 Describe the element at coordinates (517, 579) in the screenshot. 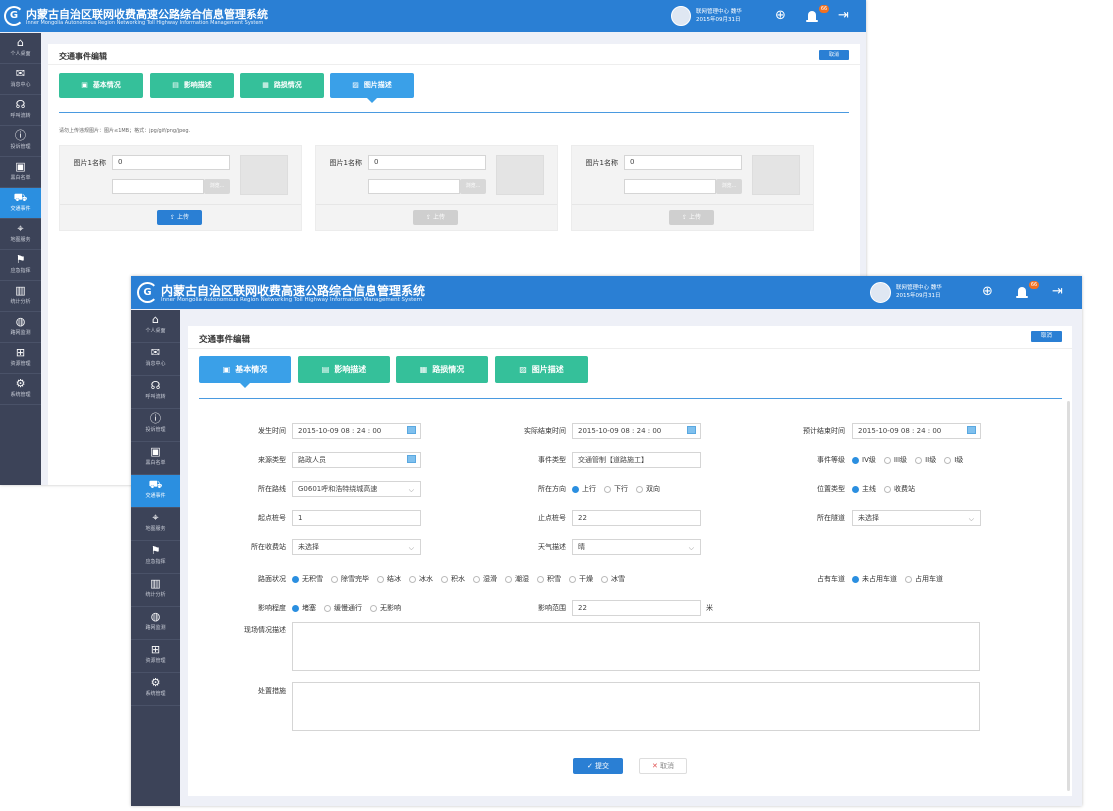

I see `road_surface-option: 潮湿` at that location.